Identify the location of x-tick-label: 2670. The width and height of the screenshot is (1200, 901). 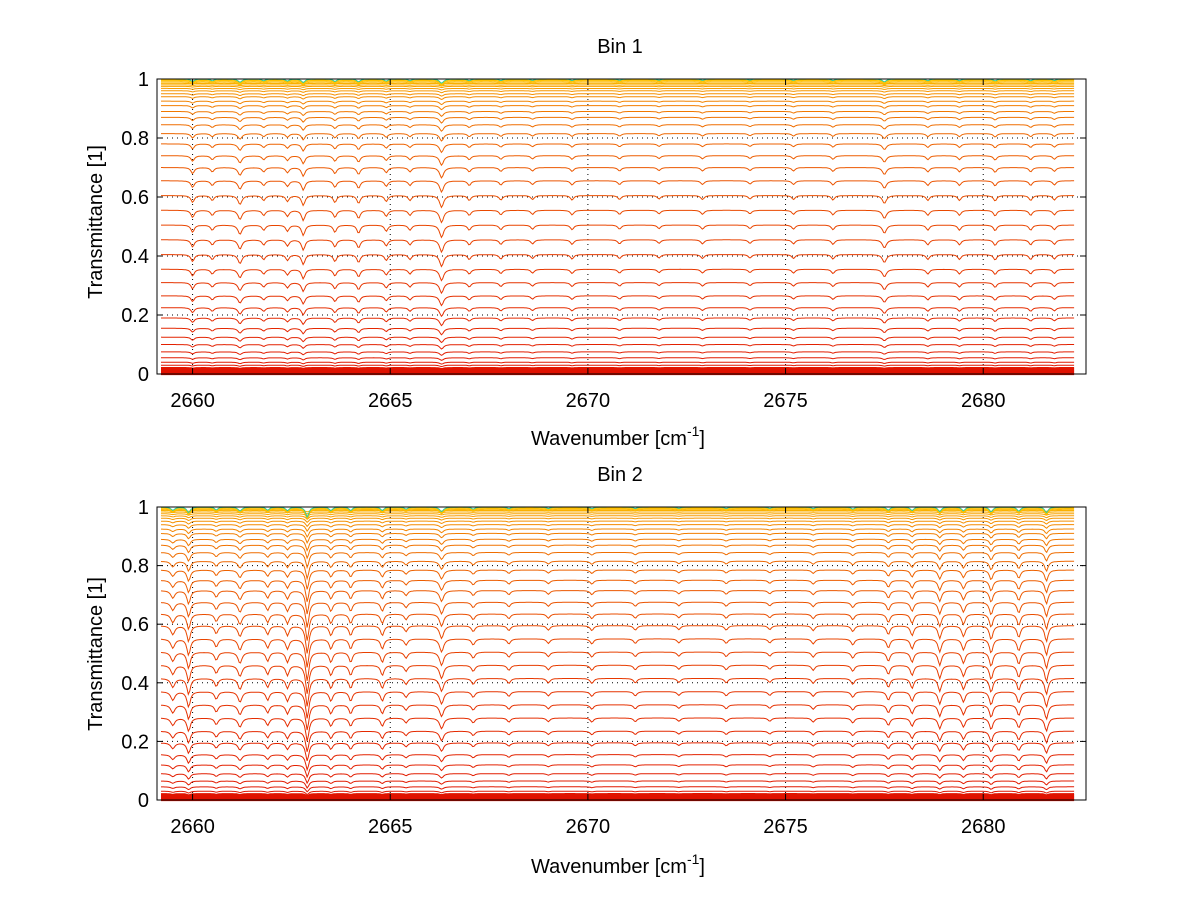
(588, 401).